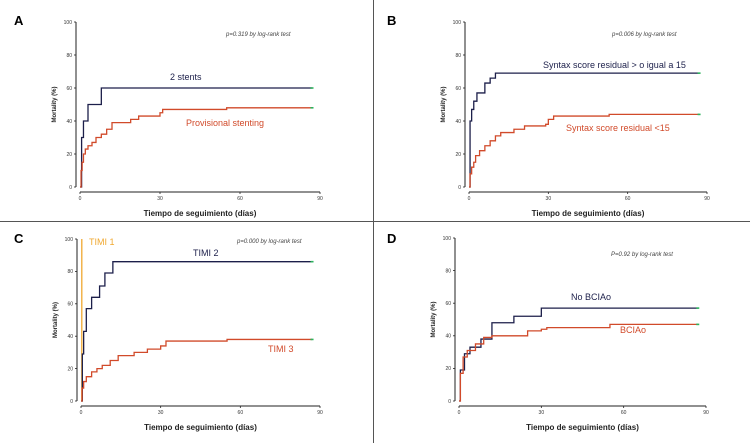 The image size is (750, 443). Describe the element at coordinates (618, 128) in the screenshot. I see `series-label: Syntax score residual <15` at that location.